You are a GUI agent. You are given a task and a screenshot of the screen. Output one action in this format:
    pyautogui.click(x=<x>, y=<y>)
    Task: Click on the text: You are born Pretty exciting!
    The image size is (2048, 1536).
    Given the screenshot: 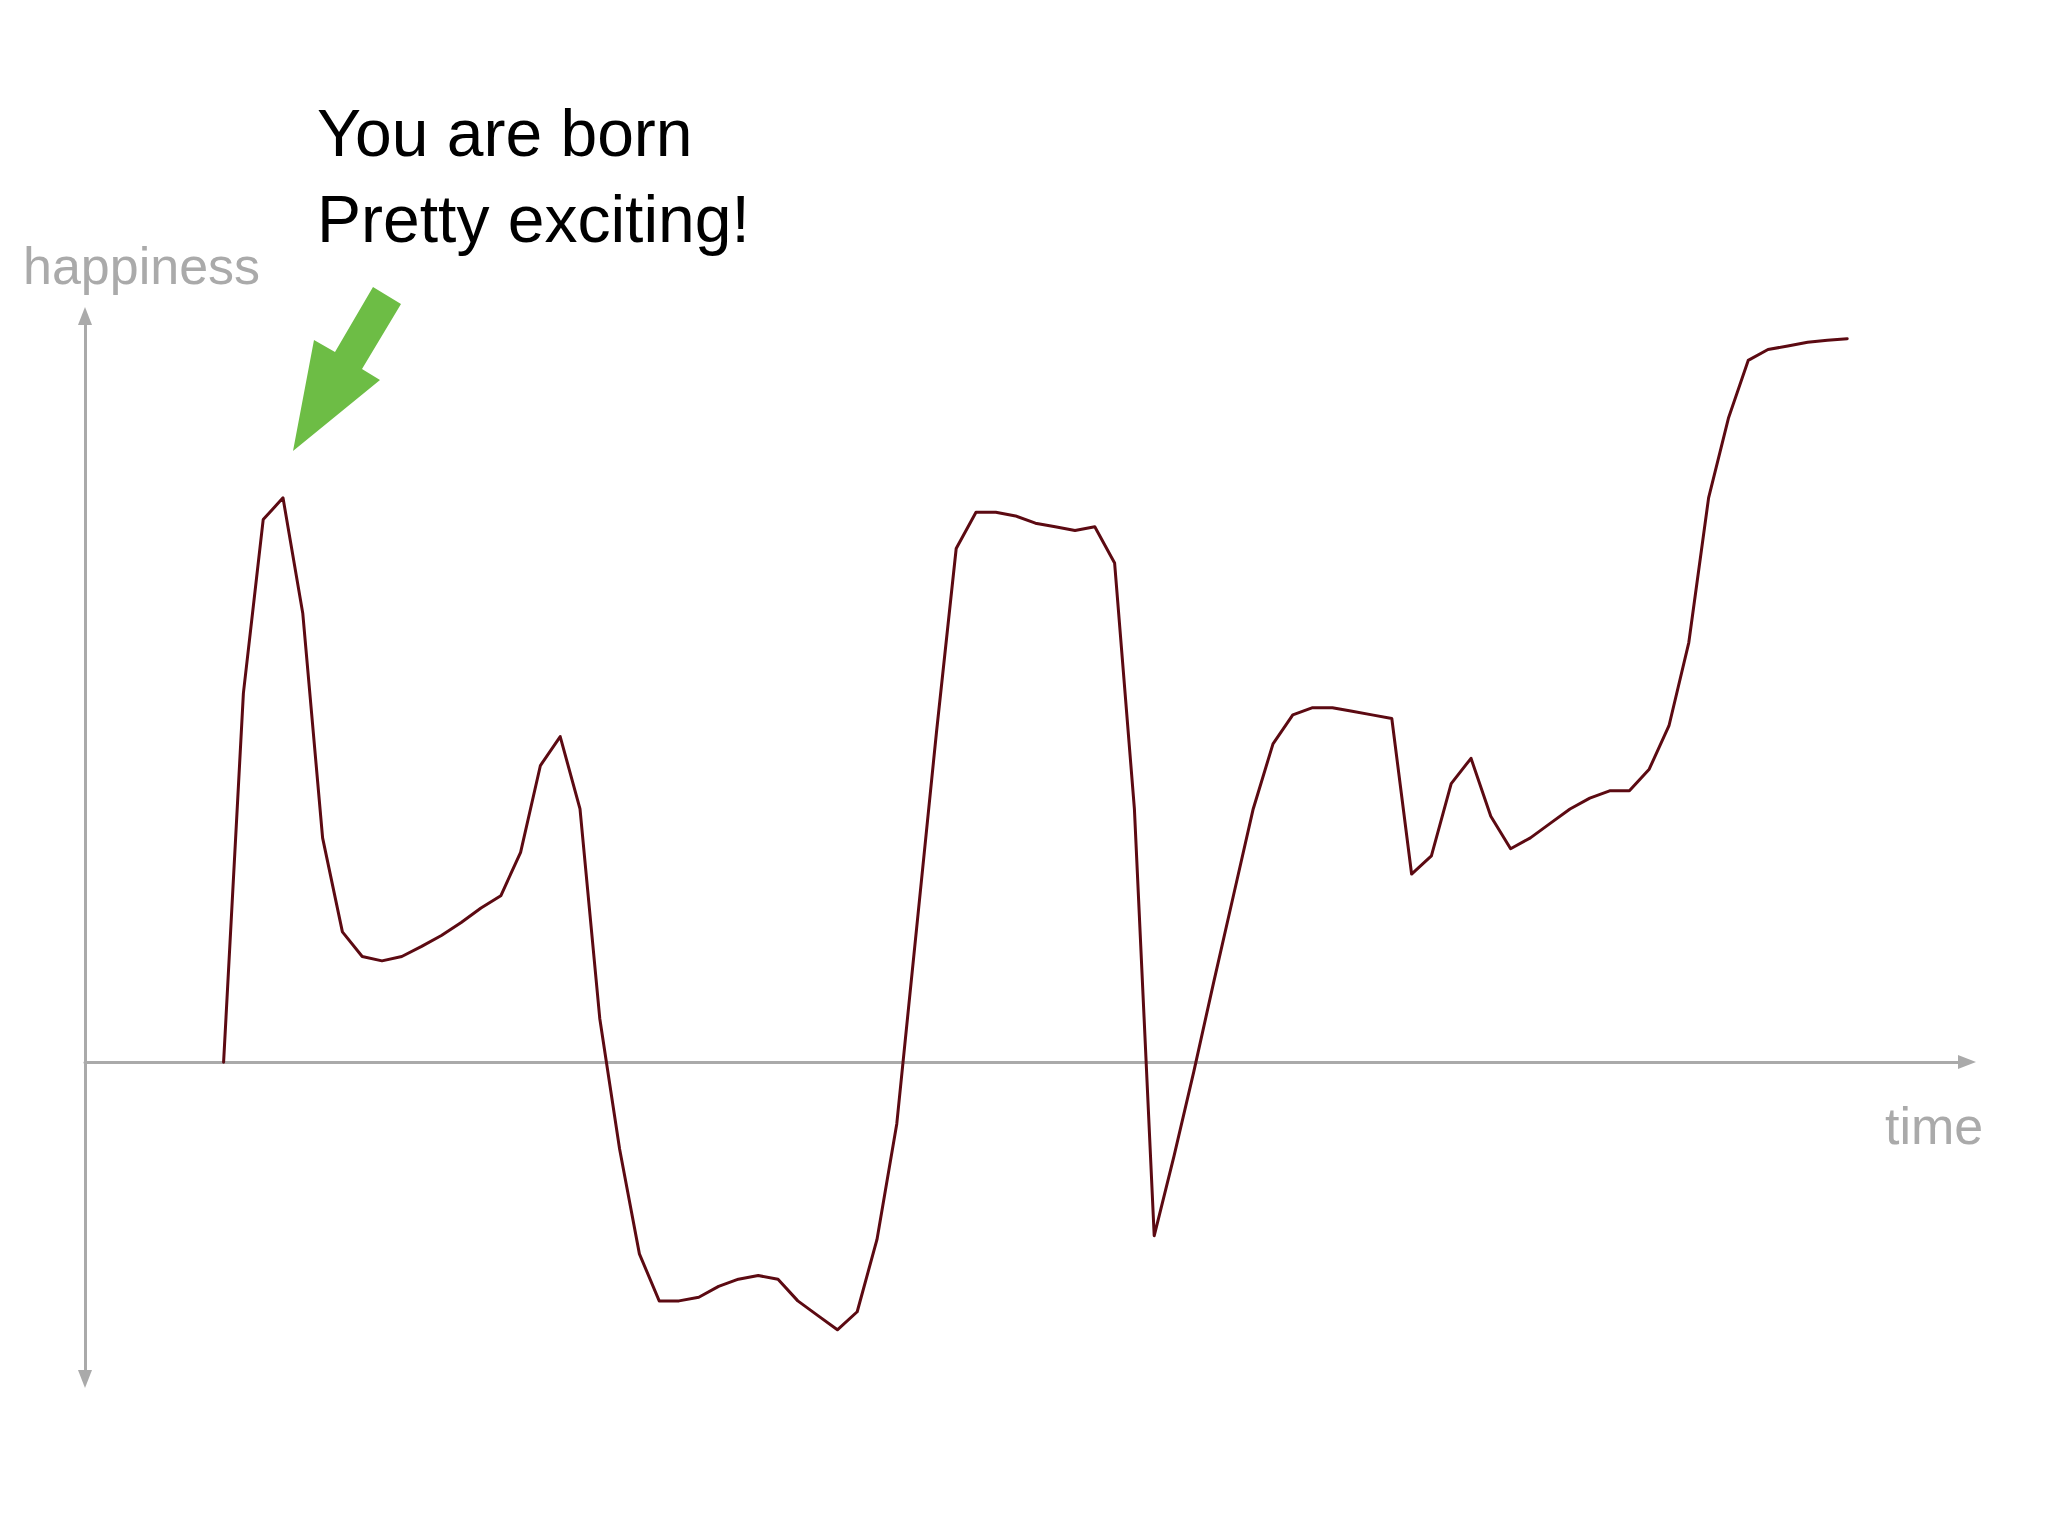 What is the action you would take?
    pyautogui.click(x=533, y=176)
    